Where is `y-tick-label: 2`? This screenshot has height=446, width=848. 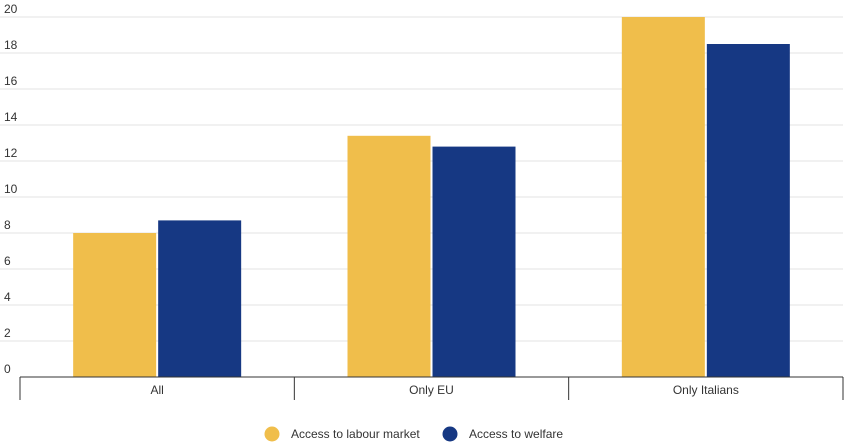
y-tick-label: 2 is located at coordinates (7, 333).